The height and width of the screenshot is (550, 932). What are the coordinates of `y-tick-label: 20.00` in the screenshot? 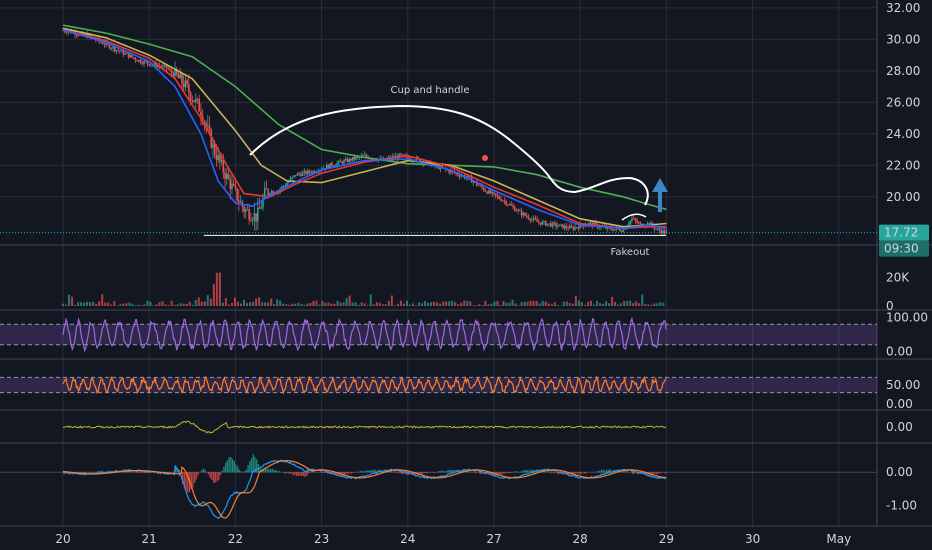 It's located at (903, 197).